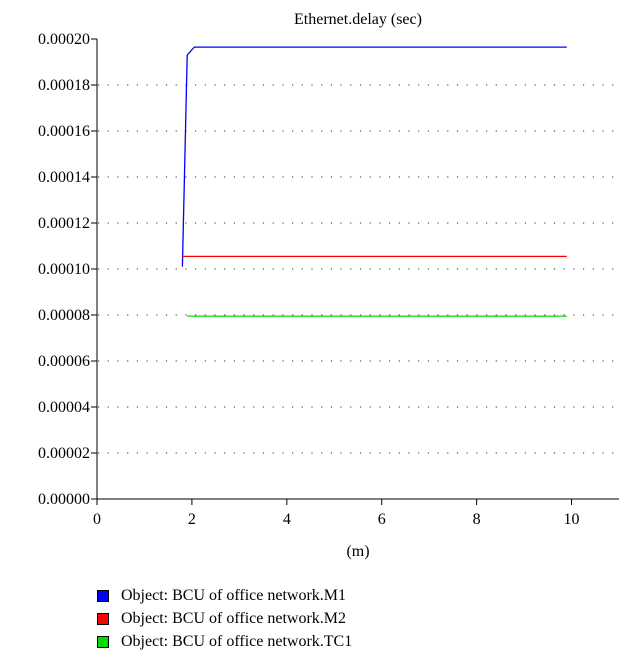  What do you see at coordinates (64, 85) in the screenshot?
I see `y-tick-label: 0.00018` at bounding box center [64, 85].